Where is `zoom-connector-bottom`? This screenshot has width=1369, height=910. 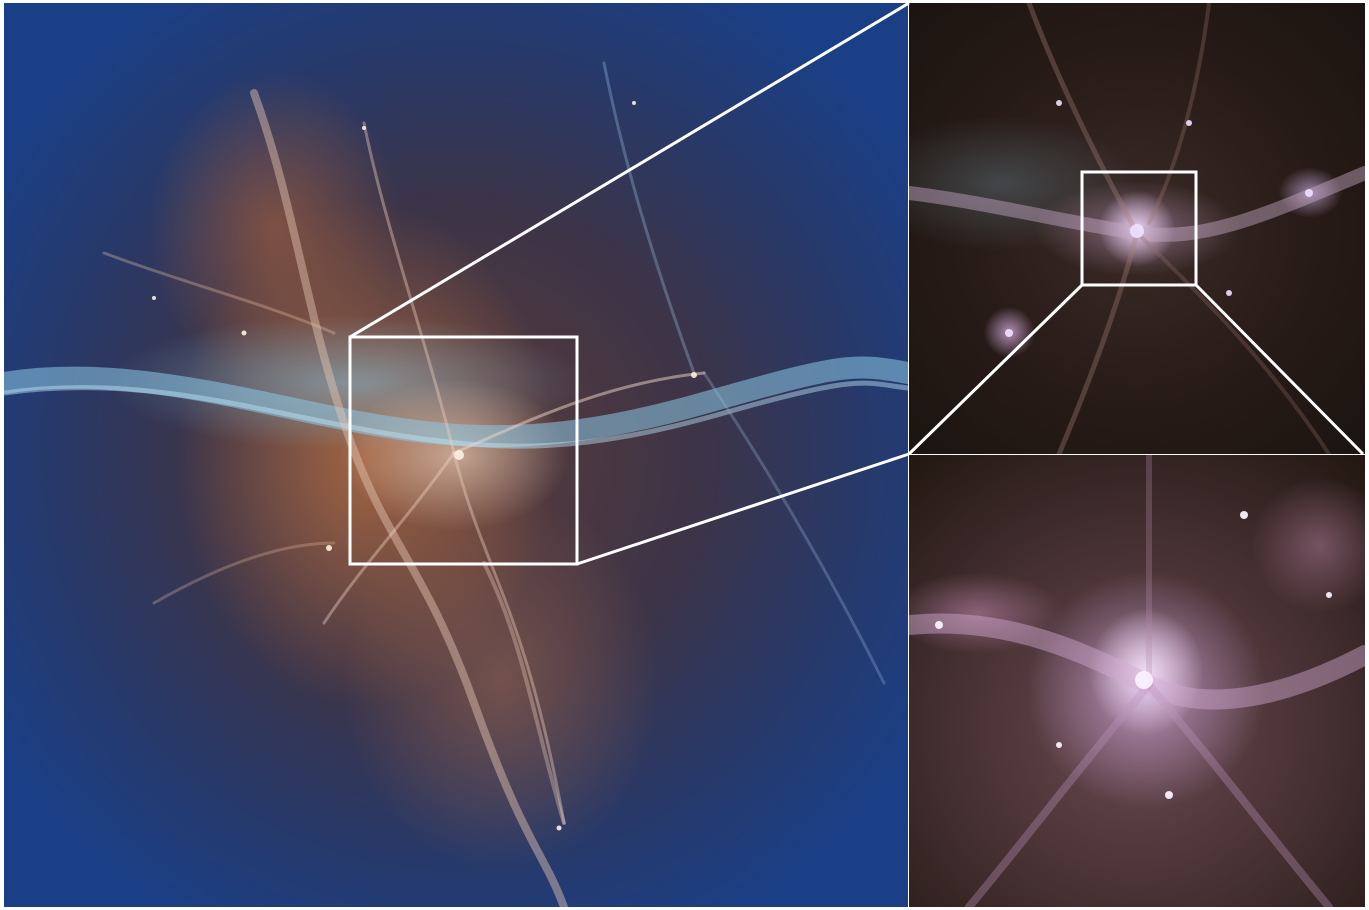
zoom-connector-bottom is located at coordinates (743, 509).